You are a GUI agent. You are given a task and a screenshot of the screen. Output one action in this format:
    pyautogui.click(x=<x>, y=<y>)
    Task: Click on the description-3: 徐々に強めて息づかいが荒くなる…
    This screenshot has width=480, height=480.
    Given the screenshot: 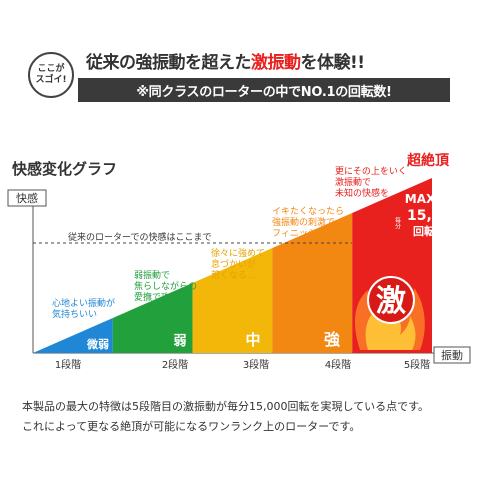 What is the action you would take?
    pyautogui.click(x=238, y=264)
    